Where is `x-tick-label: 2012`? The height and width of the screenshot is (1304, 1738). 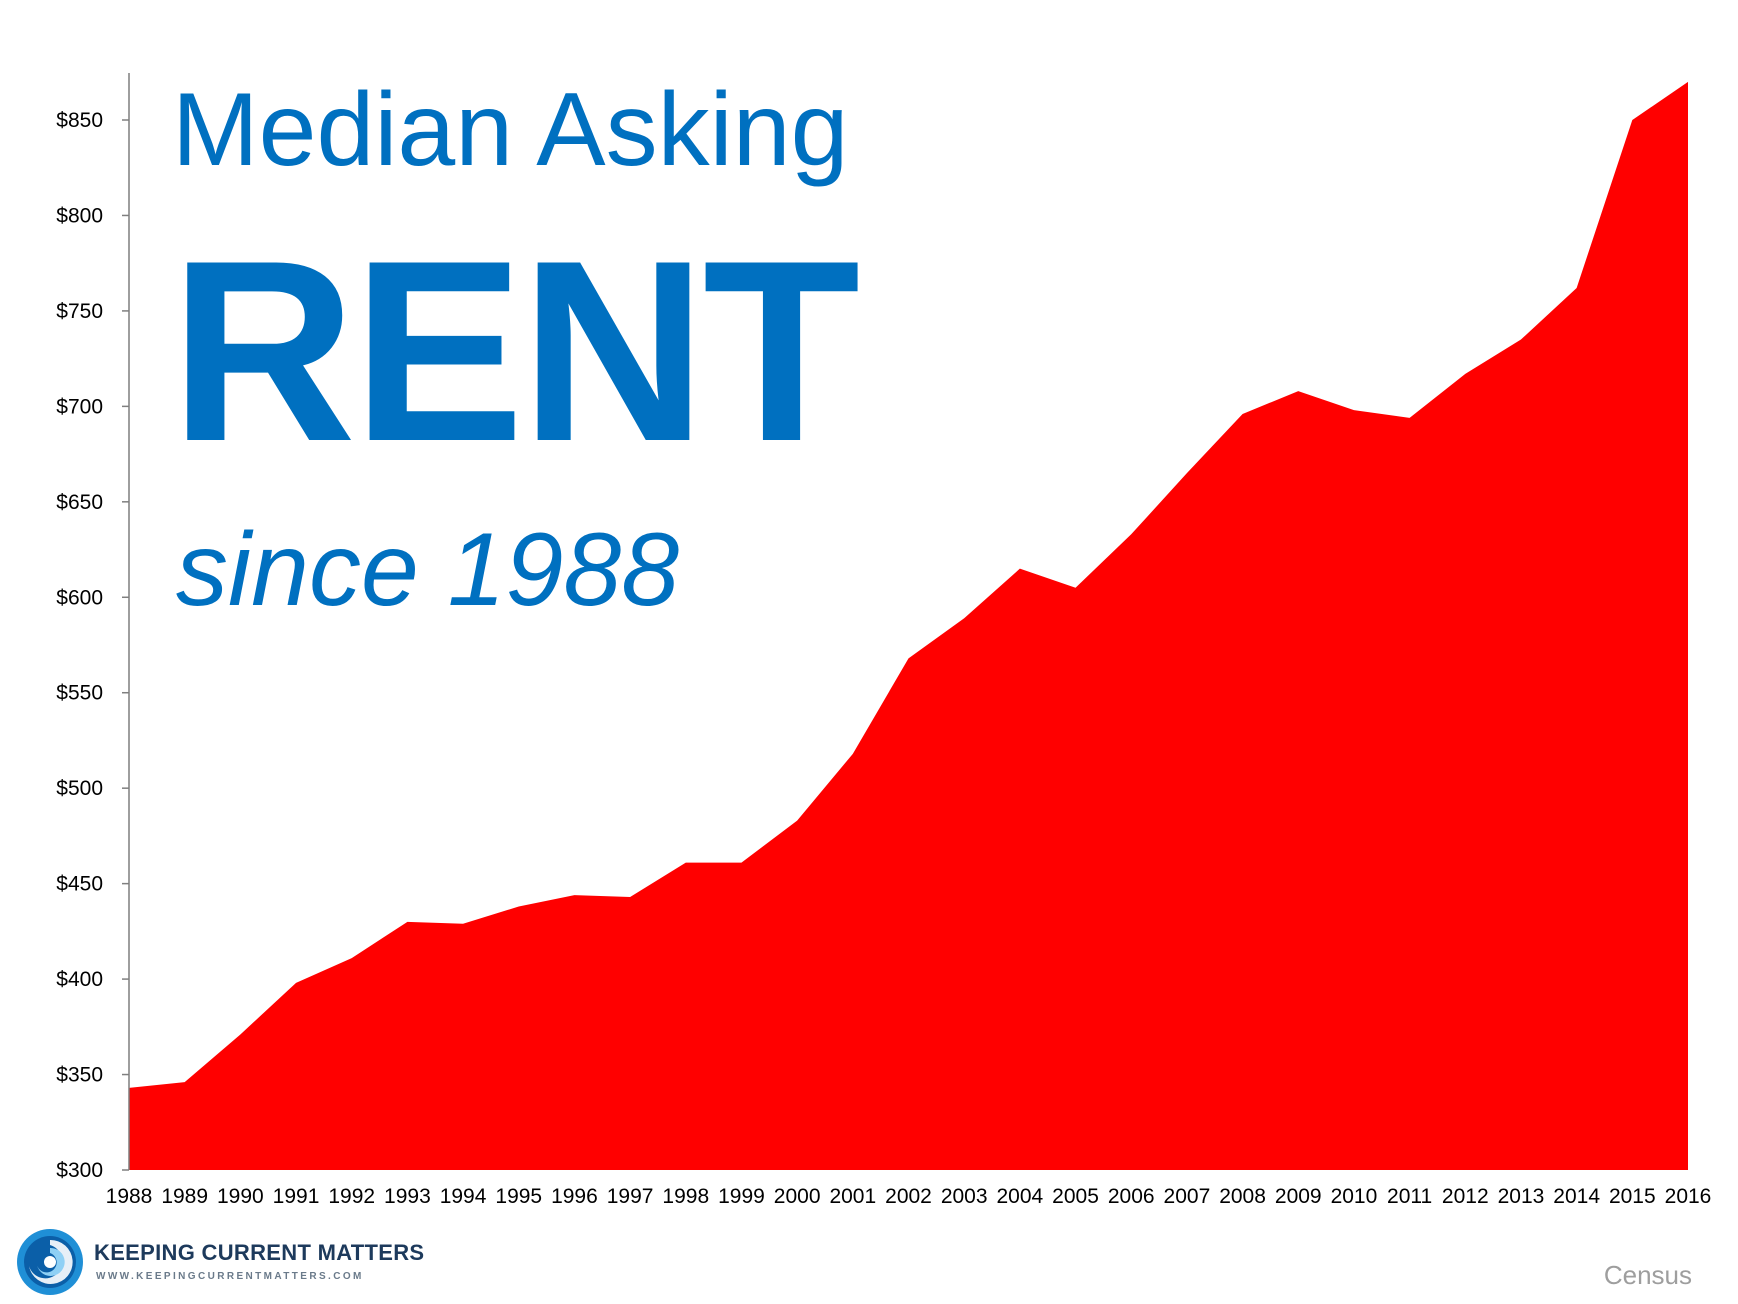 x-tick-label: 2012 is located at coordinates (1465, 1196).